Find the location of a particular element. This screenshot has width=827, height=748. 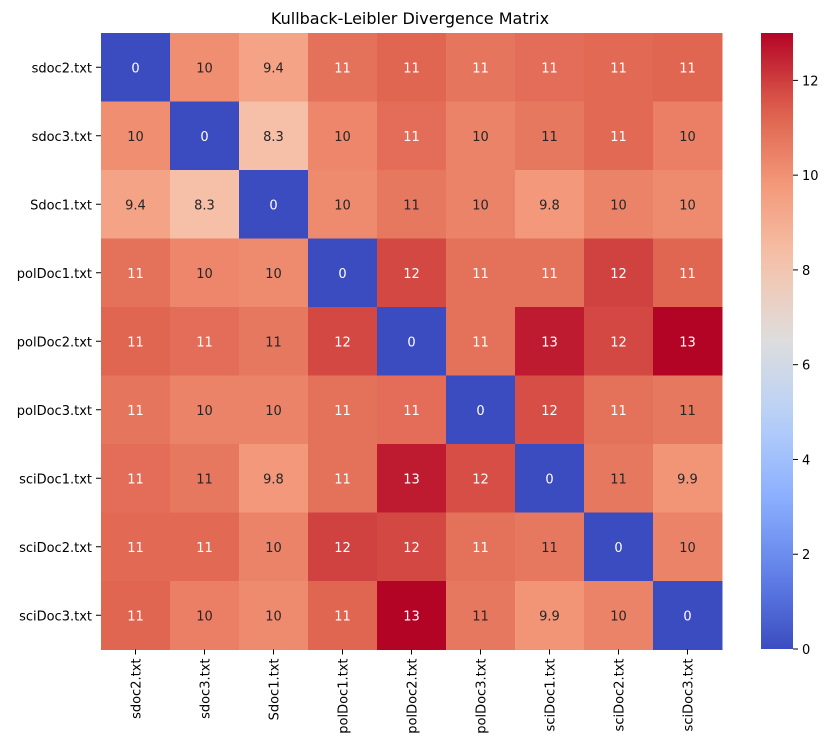

row-label: polDoc3.txt is located at coordinates (54, 411).